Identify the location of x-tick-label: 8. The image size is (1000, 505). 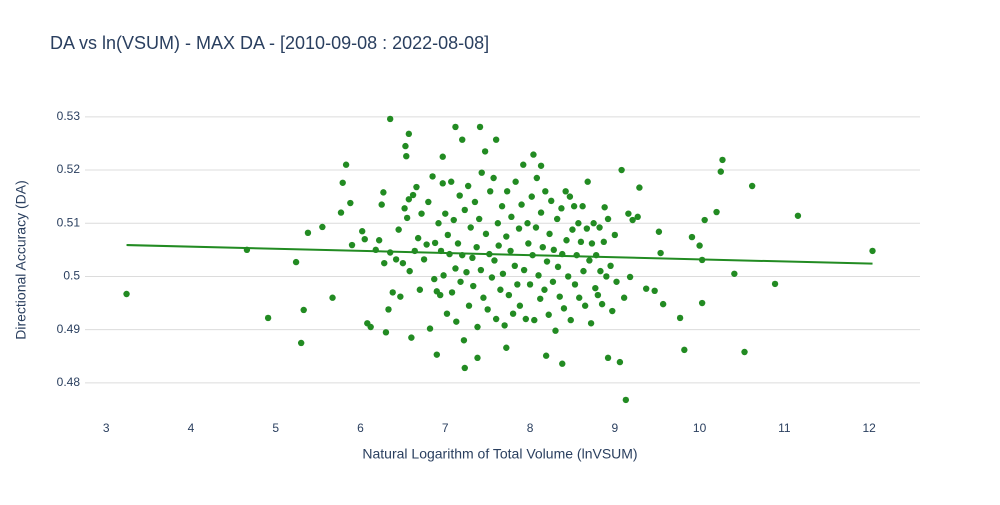
(530, 428).